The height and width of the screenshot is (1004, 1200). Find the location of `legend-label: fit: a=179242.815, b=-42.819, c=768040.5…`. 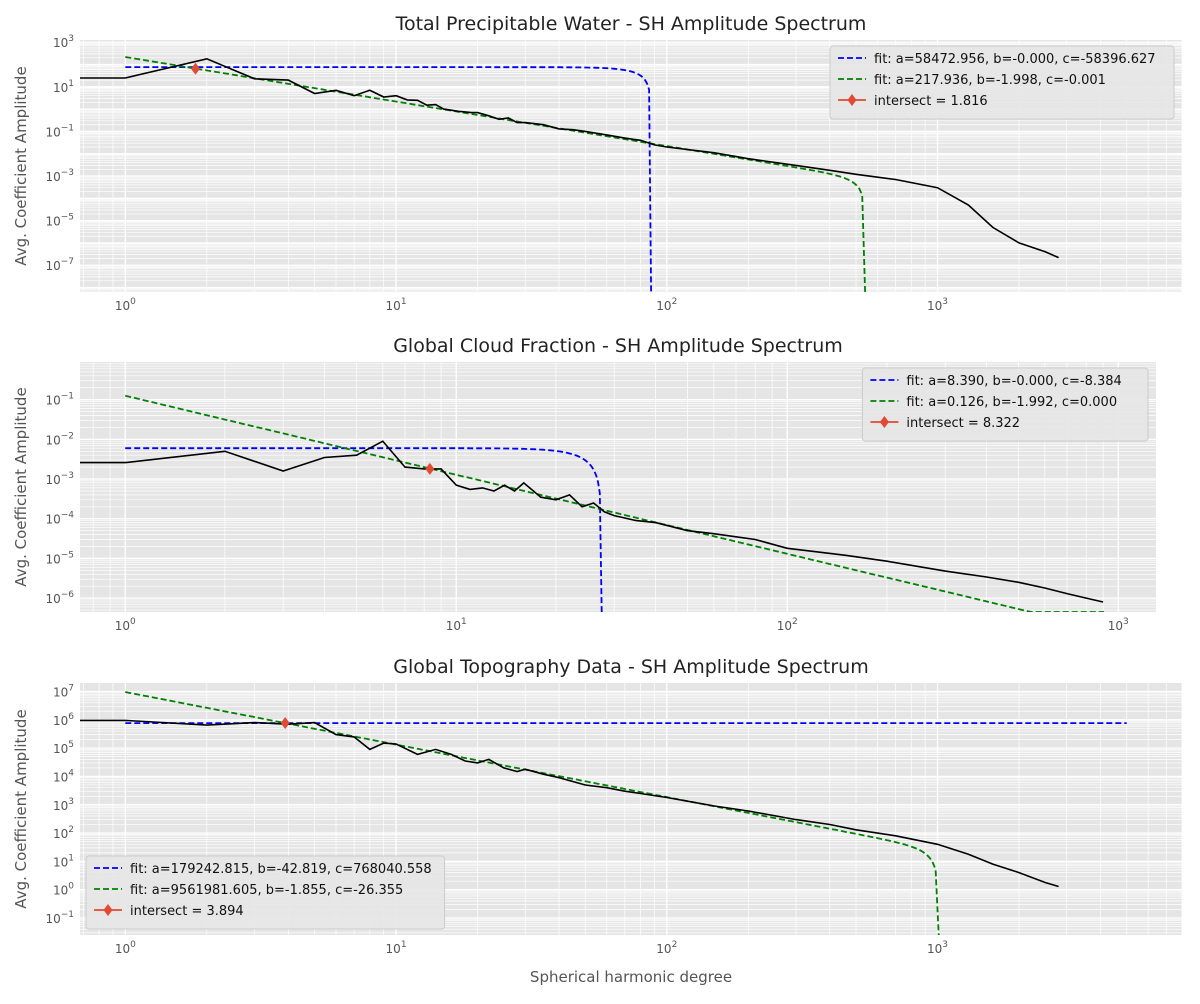

legend-label: fit: a=179242.815, b=-42.819, c=768040.5… is located at coordinates (281, 869).